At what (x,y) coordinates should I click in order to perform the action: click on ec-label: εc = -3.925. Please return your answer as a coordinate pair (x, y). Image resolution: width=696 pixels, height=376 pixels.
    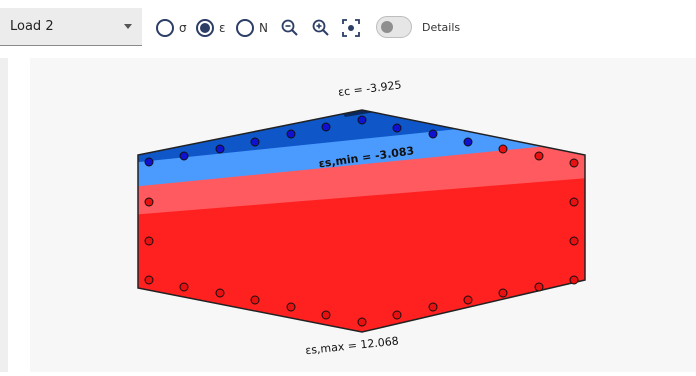
    Looking at the image, I should click on (369, 88).